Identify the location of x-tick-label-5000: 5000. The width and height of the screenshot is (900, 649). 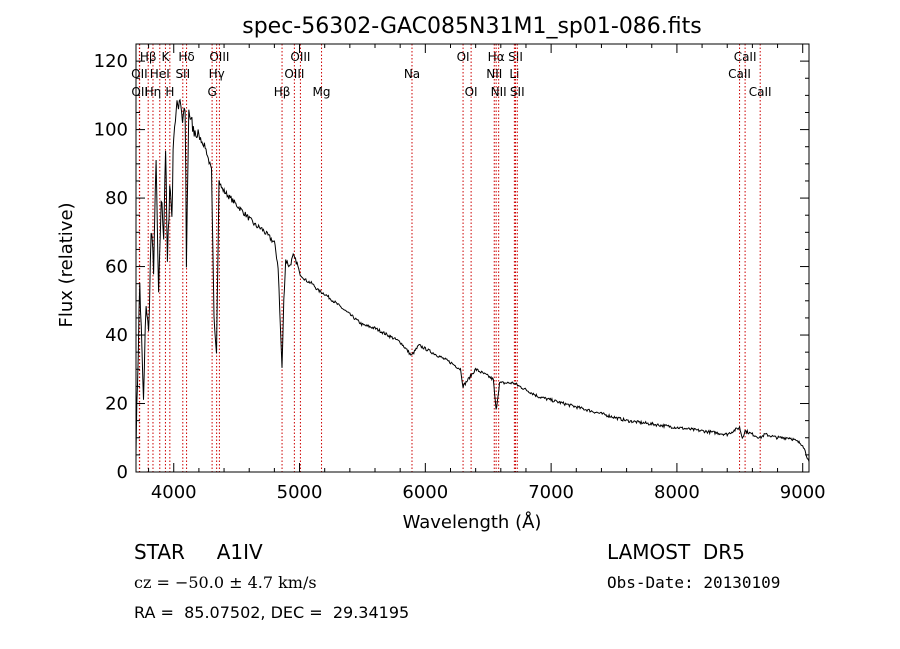
(300, 492).